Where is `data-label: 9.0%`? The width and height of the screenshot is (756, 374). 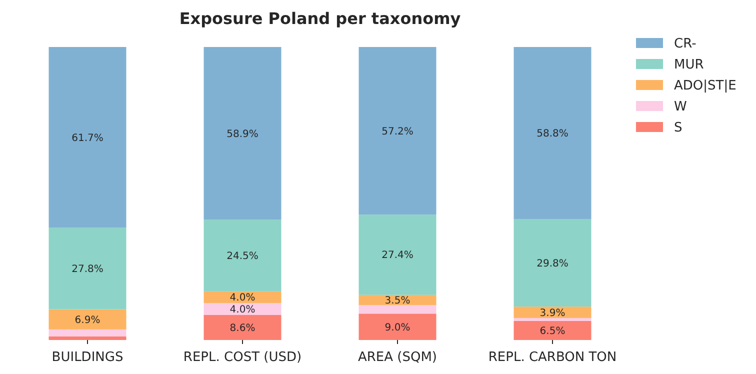 data-label: 9.0% is located at coordinates (397, 328).